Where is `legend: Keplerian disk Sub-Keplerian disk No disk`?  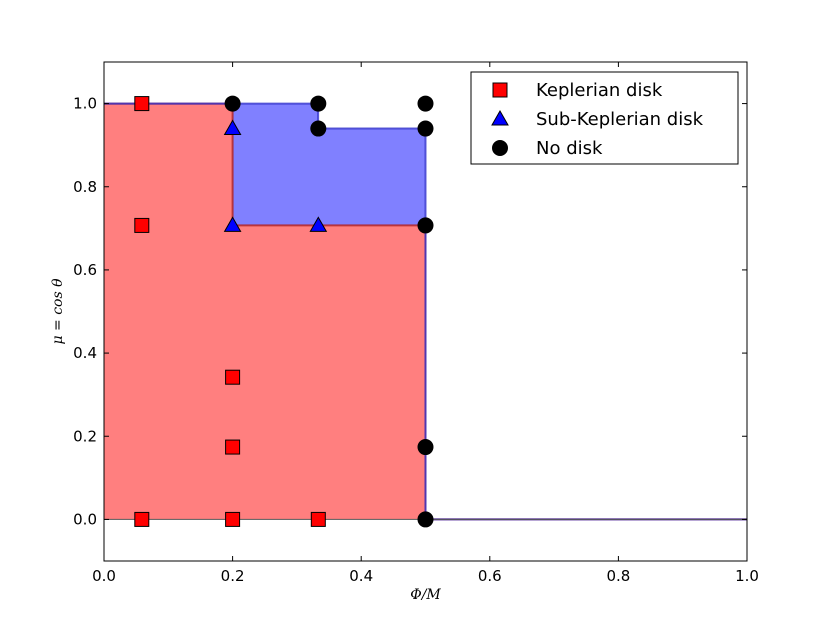
legend: Keplerian disk Sub-Keplerian disk No disk is located at coordinates (604, 118).